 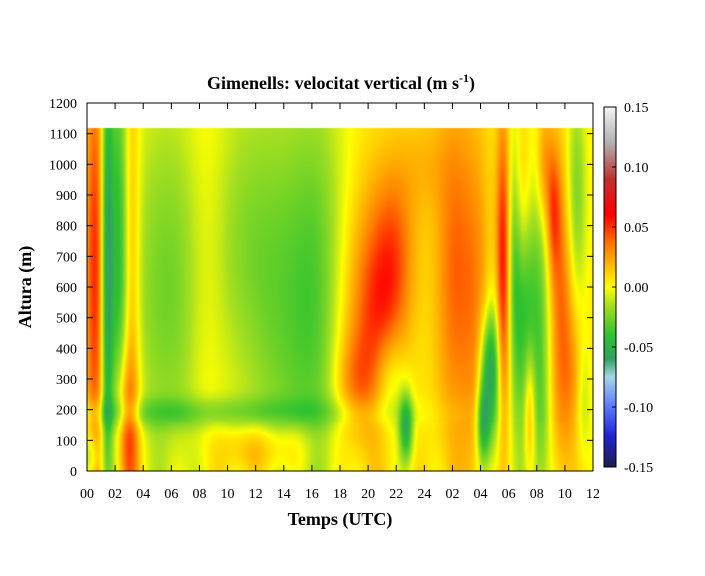 What do you see at coordinates (610, 287) in the screenshot?
I see `colorbar-gradient` at bounding box center [610, 287].